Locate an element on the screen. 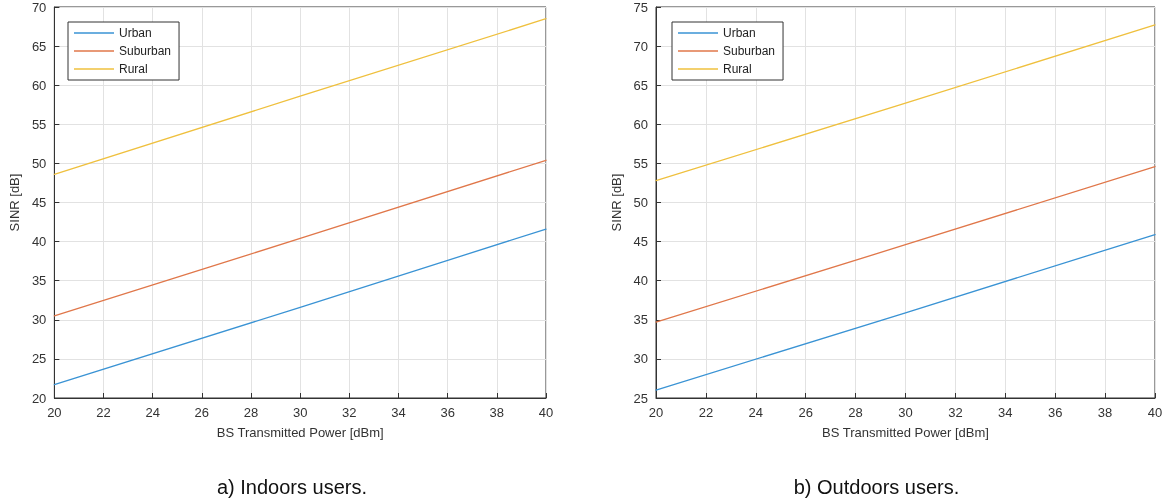 This screenshot has height=502, width=1169. y-tick-label: 20 is located at coordinates (39, 398).